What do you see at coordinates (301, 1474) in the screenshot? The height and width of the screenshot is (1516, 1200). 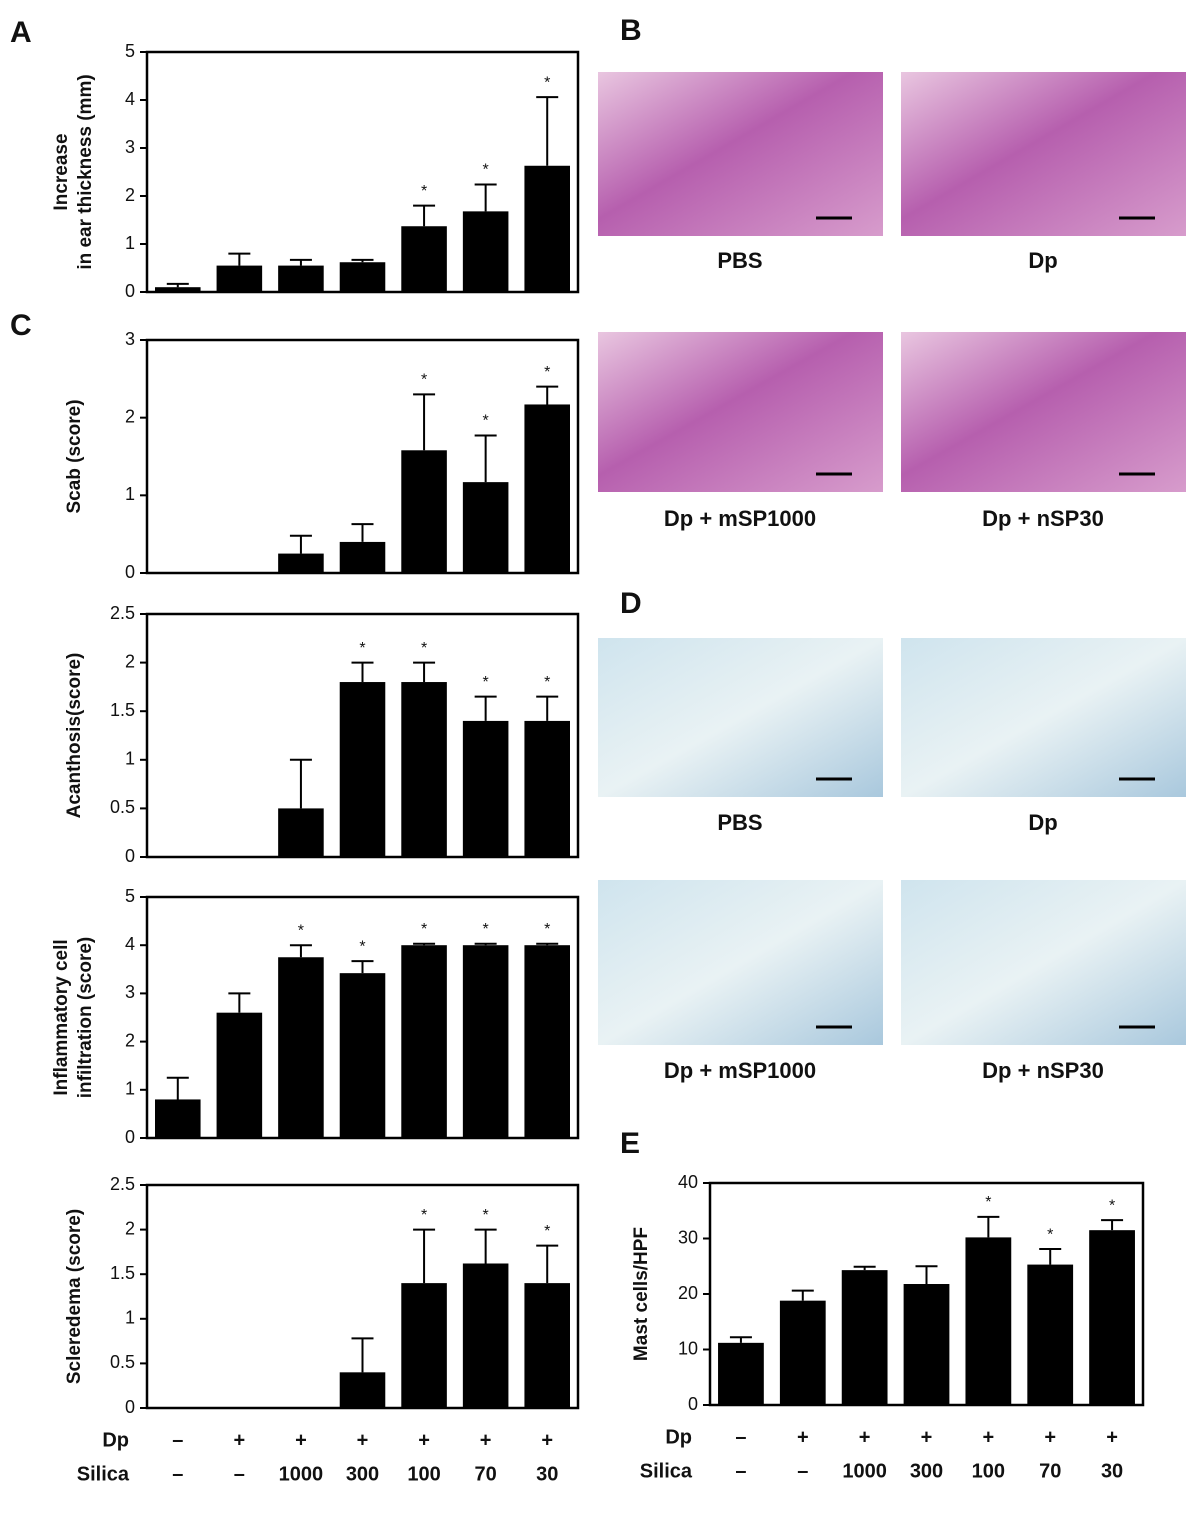 I see `x-tick-label: 1000` at bounding box center [301, 1474].